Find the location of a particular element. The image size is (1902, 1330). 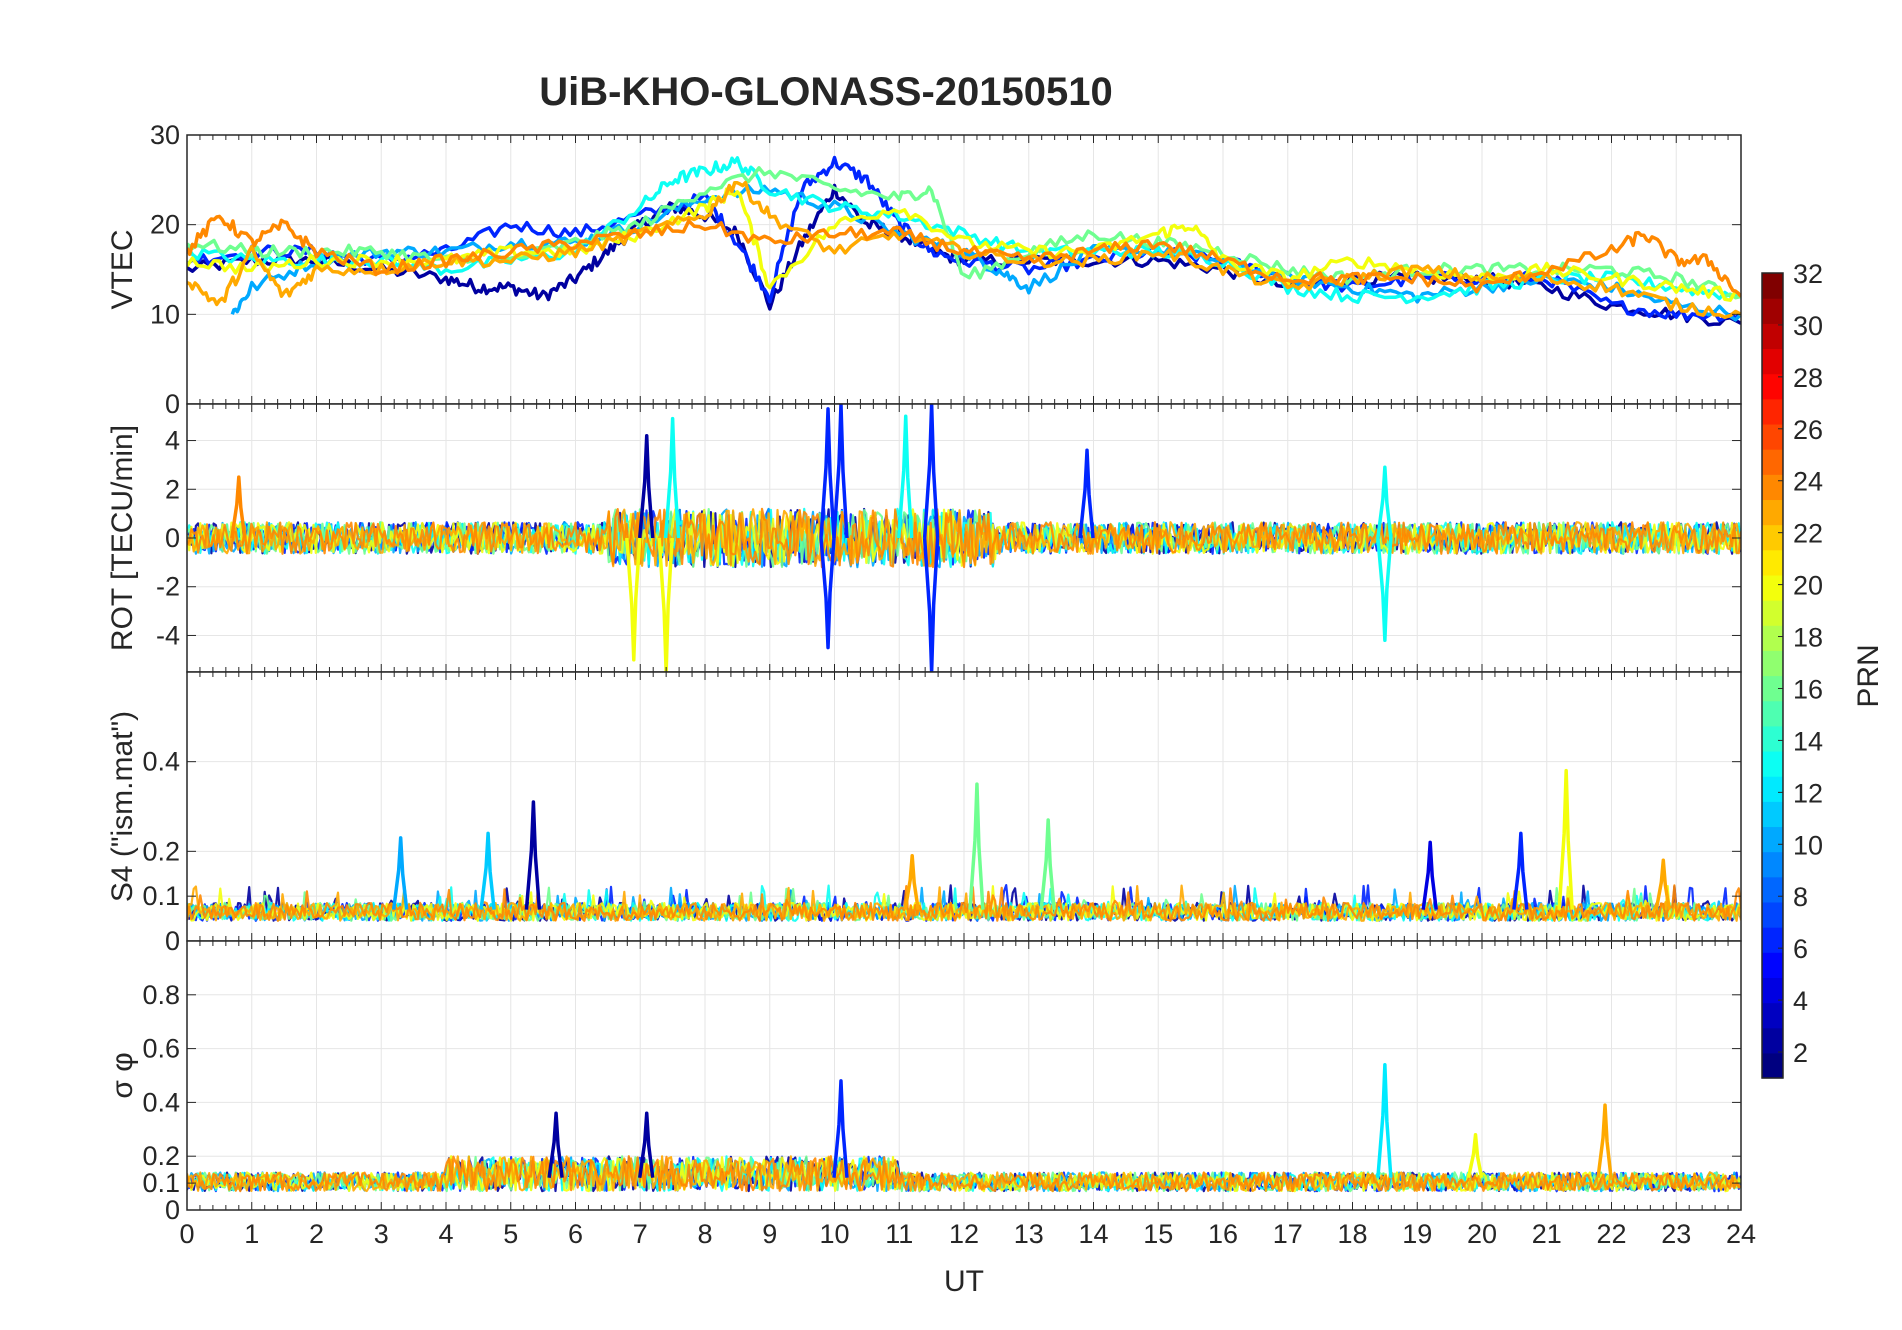

x-tick-label: 7 is located at coordinates (640, 1234).